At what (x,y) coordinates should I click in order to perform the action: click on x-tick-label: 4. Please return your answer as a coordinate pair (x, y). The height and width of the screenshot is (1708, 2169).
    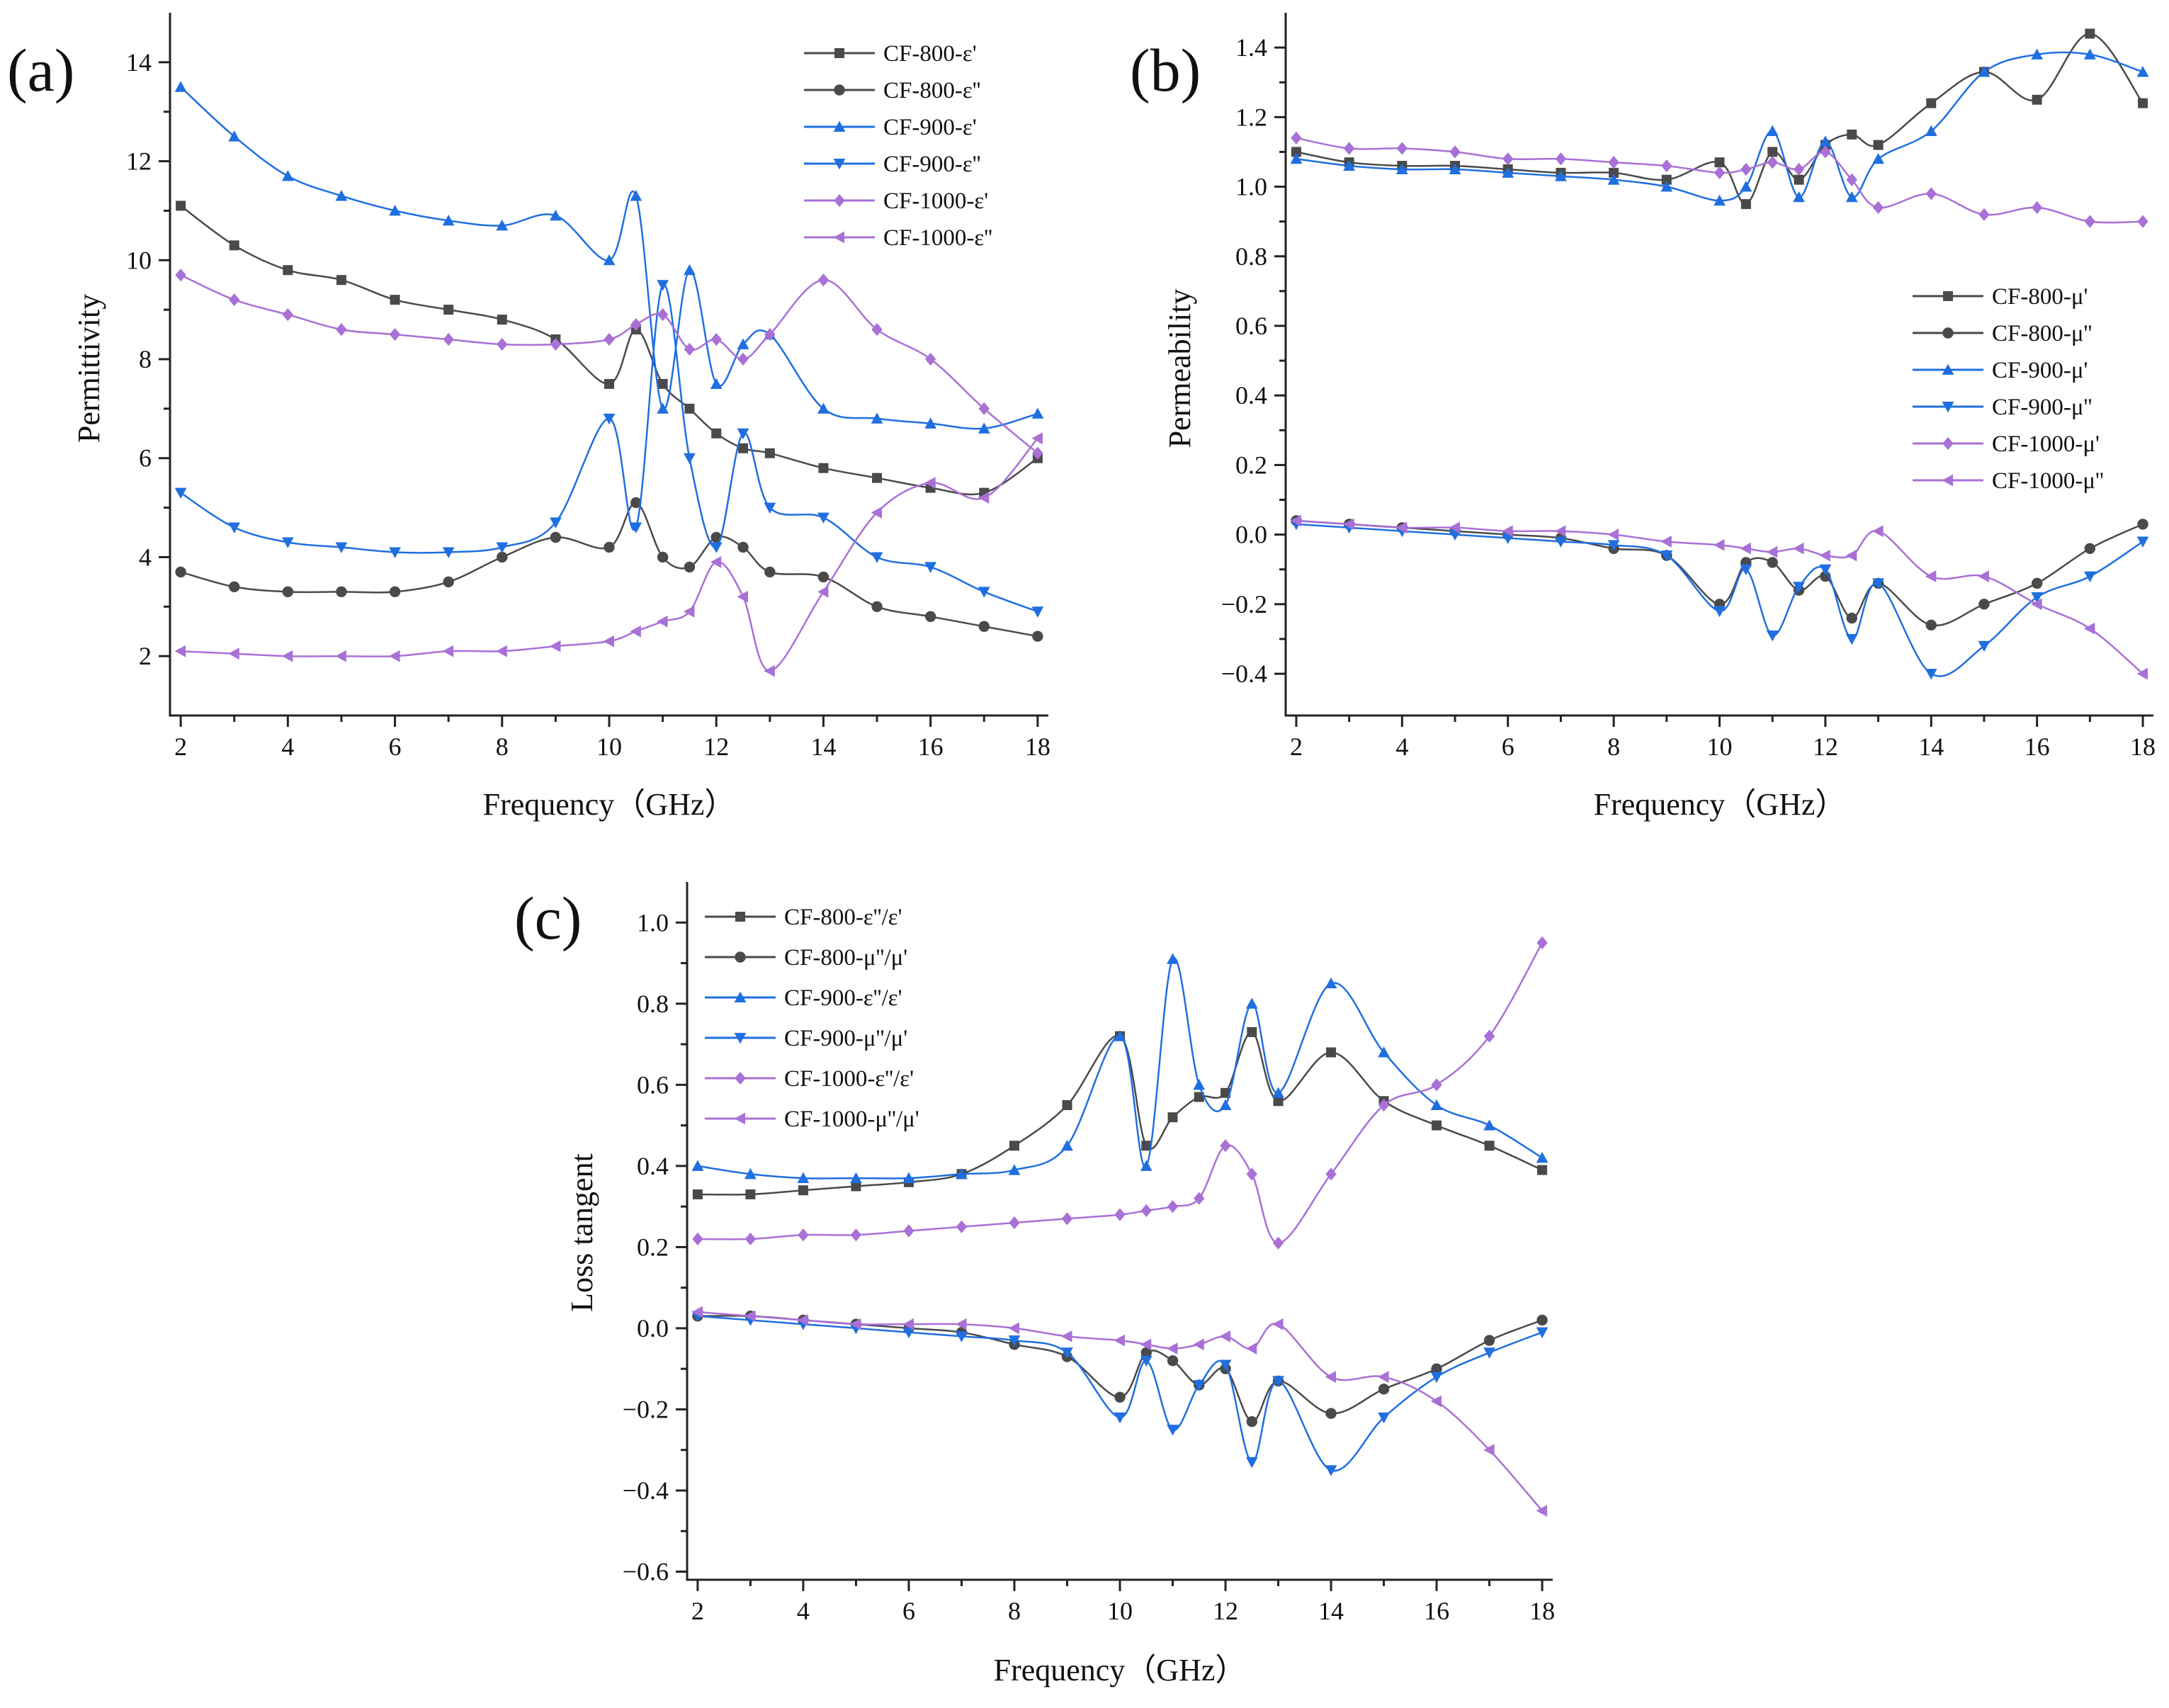
    Looking at the image, I should click on (803, 1611).